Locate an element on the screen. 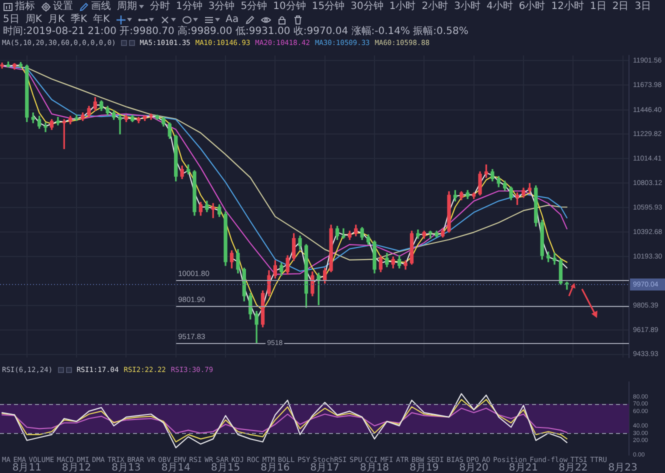 The width and height of the screenshot is (665, 473). text: 2日 is located at coordinates (620, 6).